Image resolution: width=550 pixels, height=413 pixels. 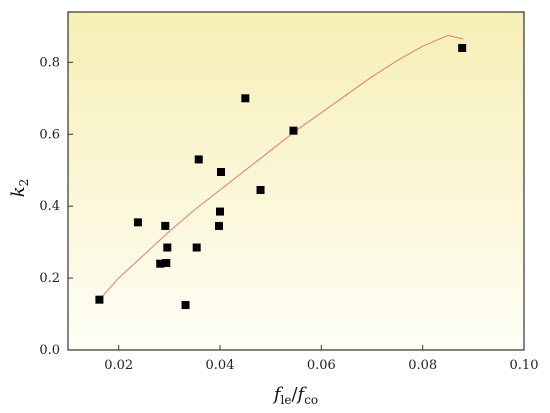 I want to click on y-tick-label: 0.0, so click(x=49, y=350).